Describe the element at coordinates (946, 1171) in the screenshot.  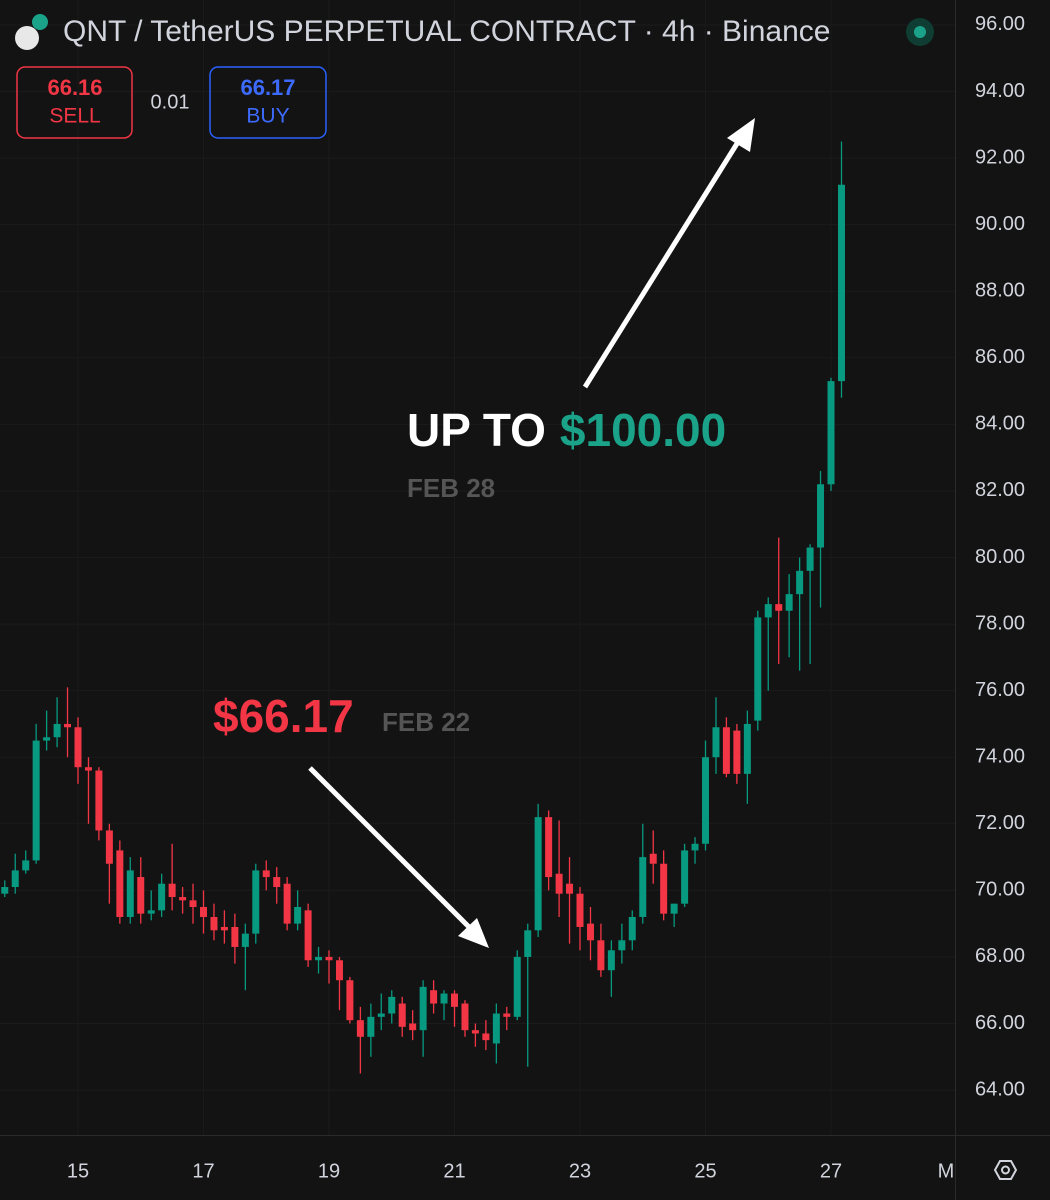
I see `x-tick-label: M` at that location.